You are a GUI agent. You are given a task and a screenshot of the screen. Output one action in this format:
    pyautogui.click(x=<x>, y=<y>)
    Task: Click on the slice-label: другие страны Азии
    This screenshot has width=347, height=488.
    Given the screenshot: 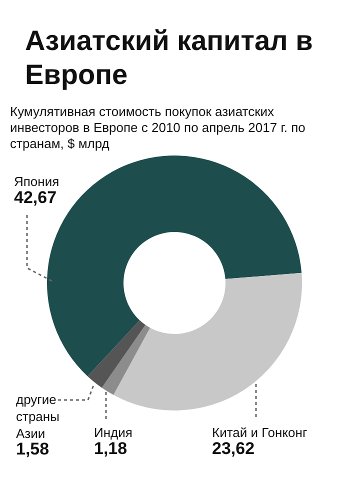 What is the action you would take?
    pyautogui.click(x=38, y=416)
    